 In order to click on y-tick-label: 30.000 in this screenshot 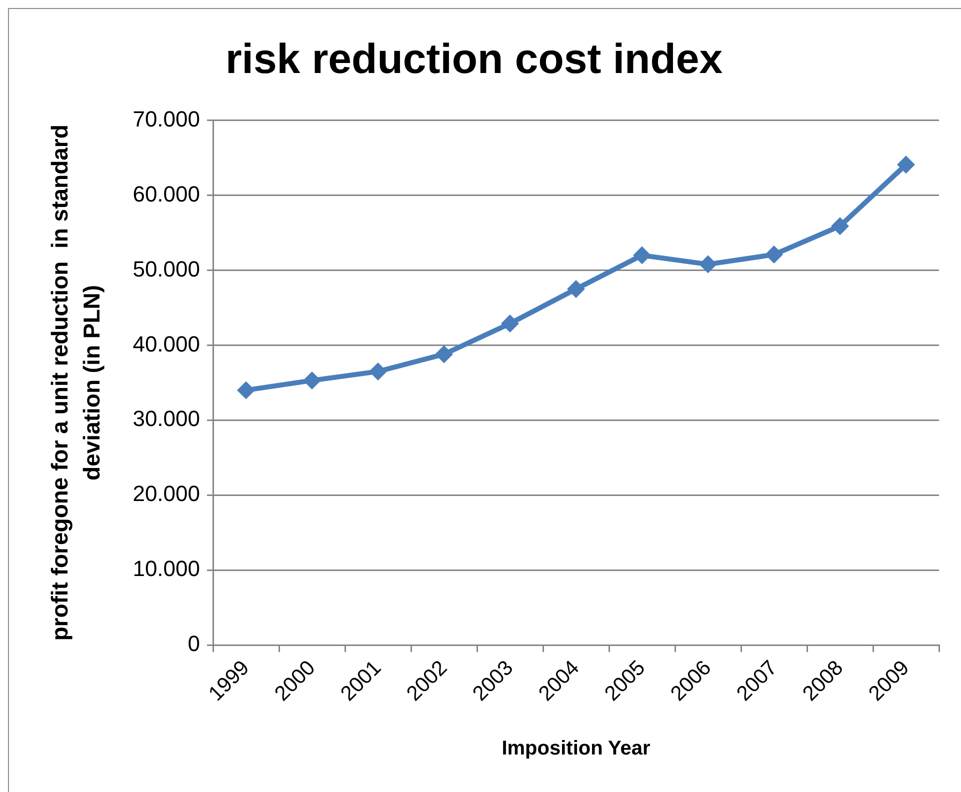, I will do `click(166, 419)`.